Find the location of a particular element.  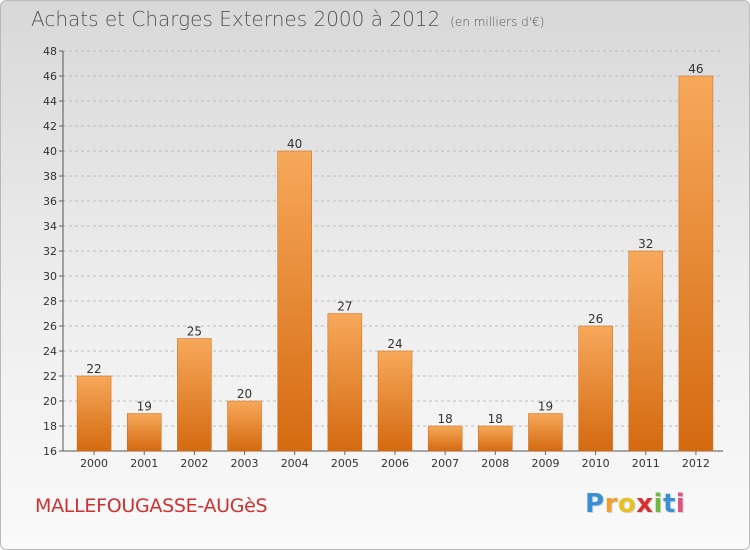

y-tick-label: 16 is located at coordinates (50, 451).